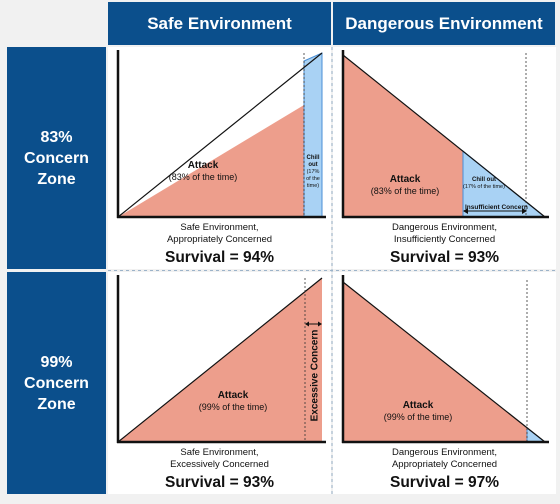 The height and width of the screenshot is (504, 560). I want to click on caption-line2: Excessively Concerned, so click(219, 464).